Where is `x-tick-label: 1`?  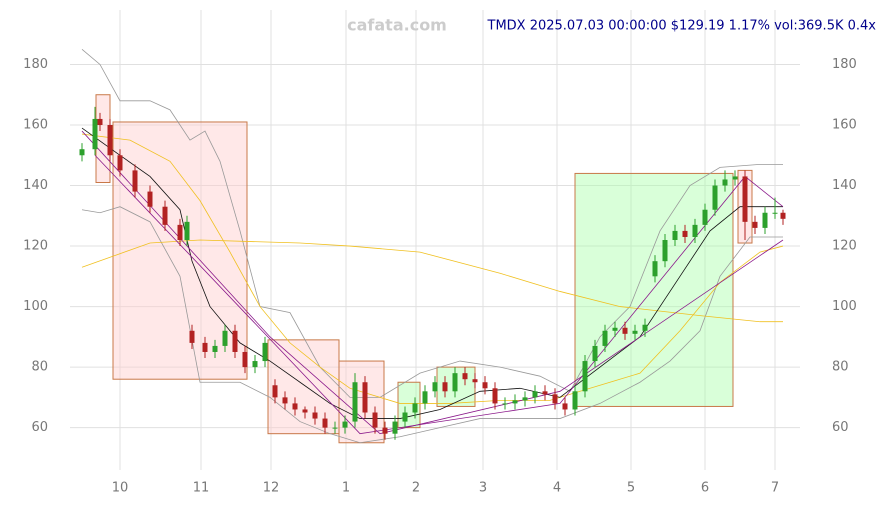 x-tick-label: 1 is located at coordinates (346, 488).